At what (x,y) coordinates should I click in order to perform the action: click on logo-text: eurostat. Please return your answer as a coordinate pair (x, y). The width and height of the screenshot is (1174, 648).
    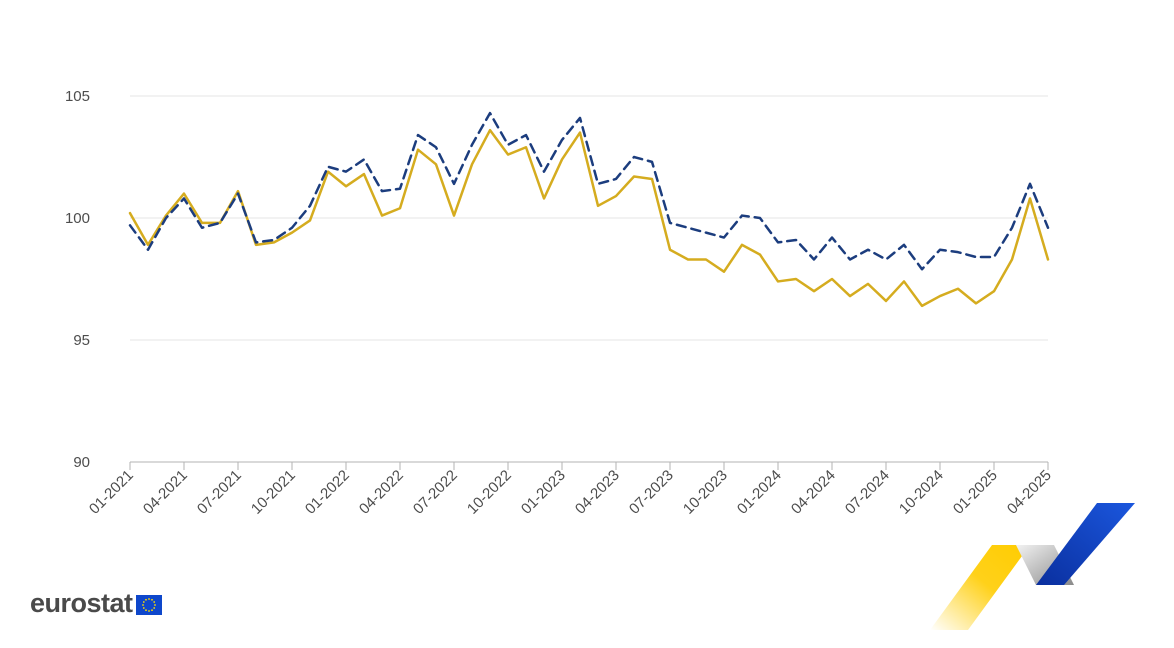
    Looking at the image, I should click on (81, 603).